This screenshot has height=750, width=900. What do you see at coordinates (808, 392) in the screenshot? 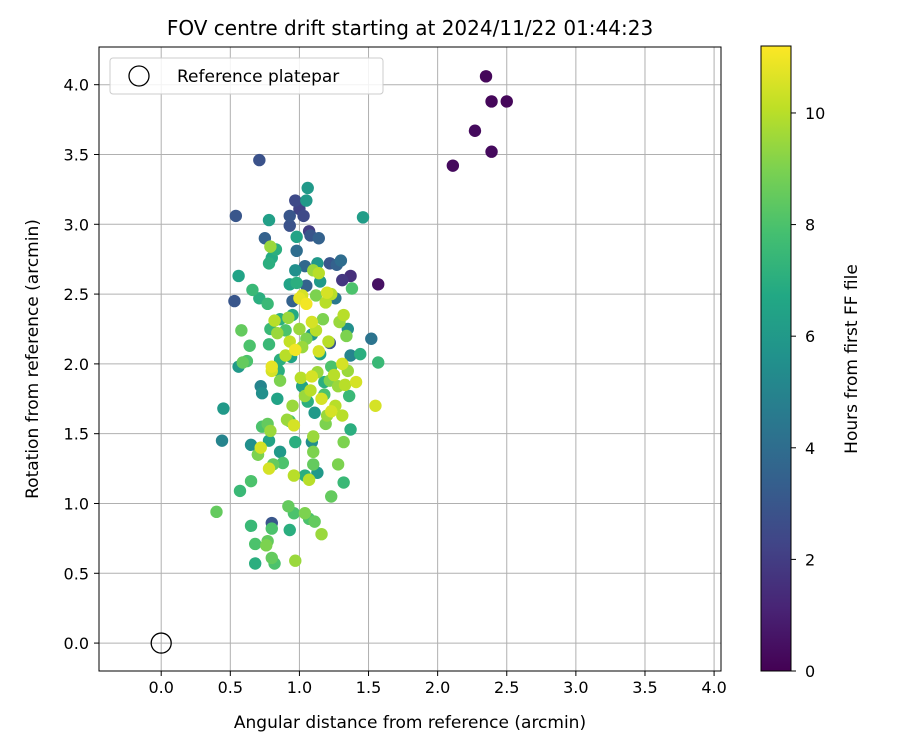
I see `colorbar-ticks: 0 2 4 6 8 10` at bounding box center [808, 392].